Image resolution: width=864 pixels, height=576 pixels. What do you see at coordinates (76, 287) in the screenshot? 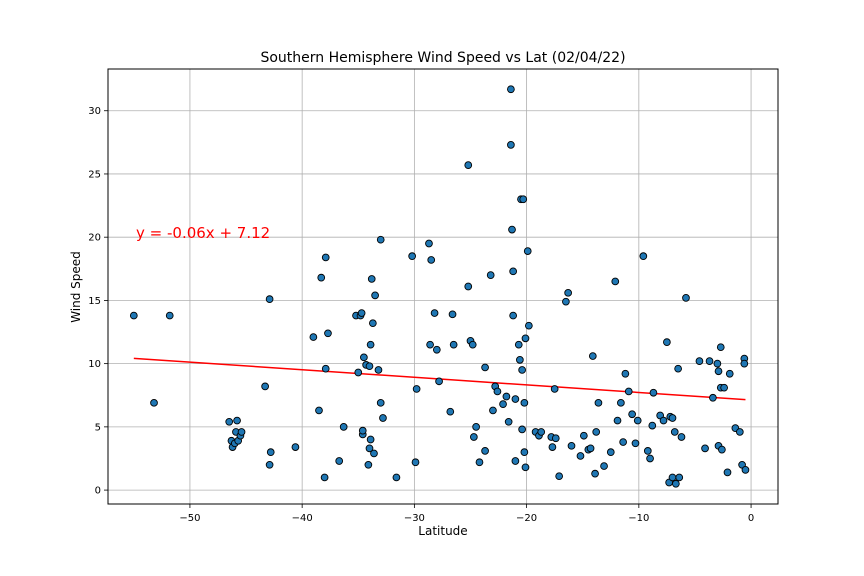
I see `y-axis-label: Wind Speed` at bounding box center [76, 287].